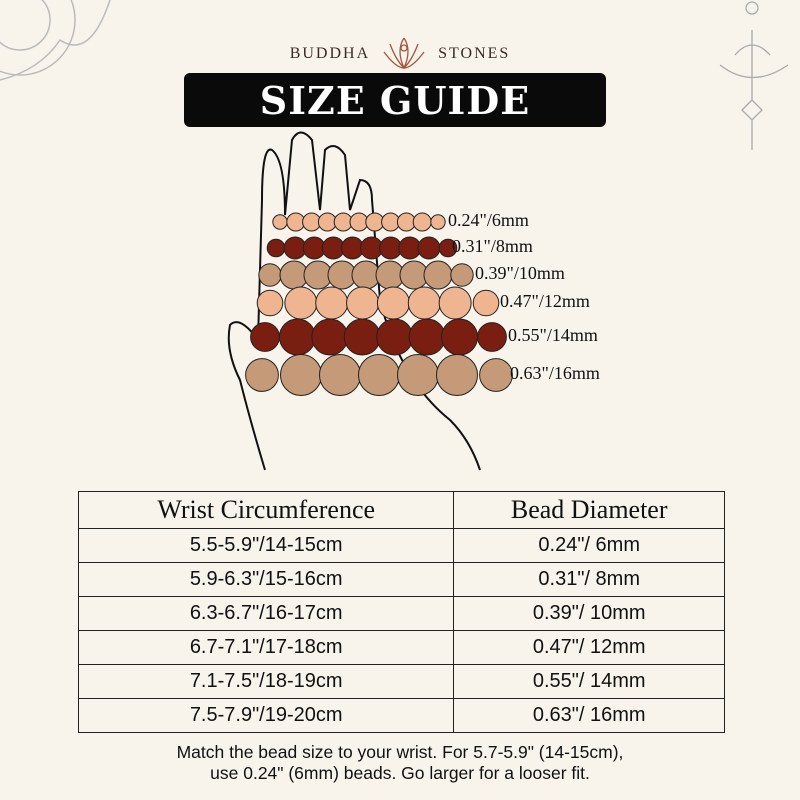 This screenshot has height=800, width=800. What do you see at coordinates (266, 613) in the screenshot?
I see `wrist-cell: 6.3-6.7"/16-17cm` at bounding box center [266, 613].